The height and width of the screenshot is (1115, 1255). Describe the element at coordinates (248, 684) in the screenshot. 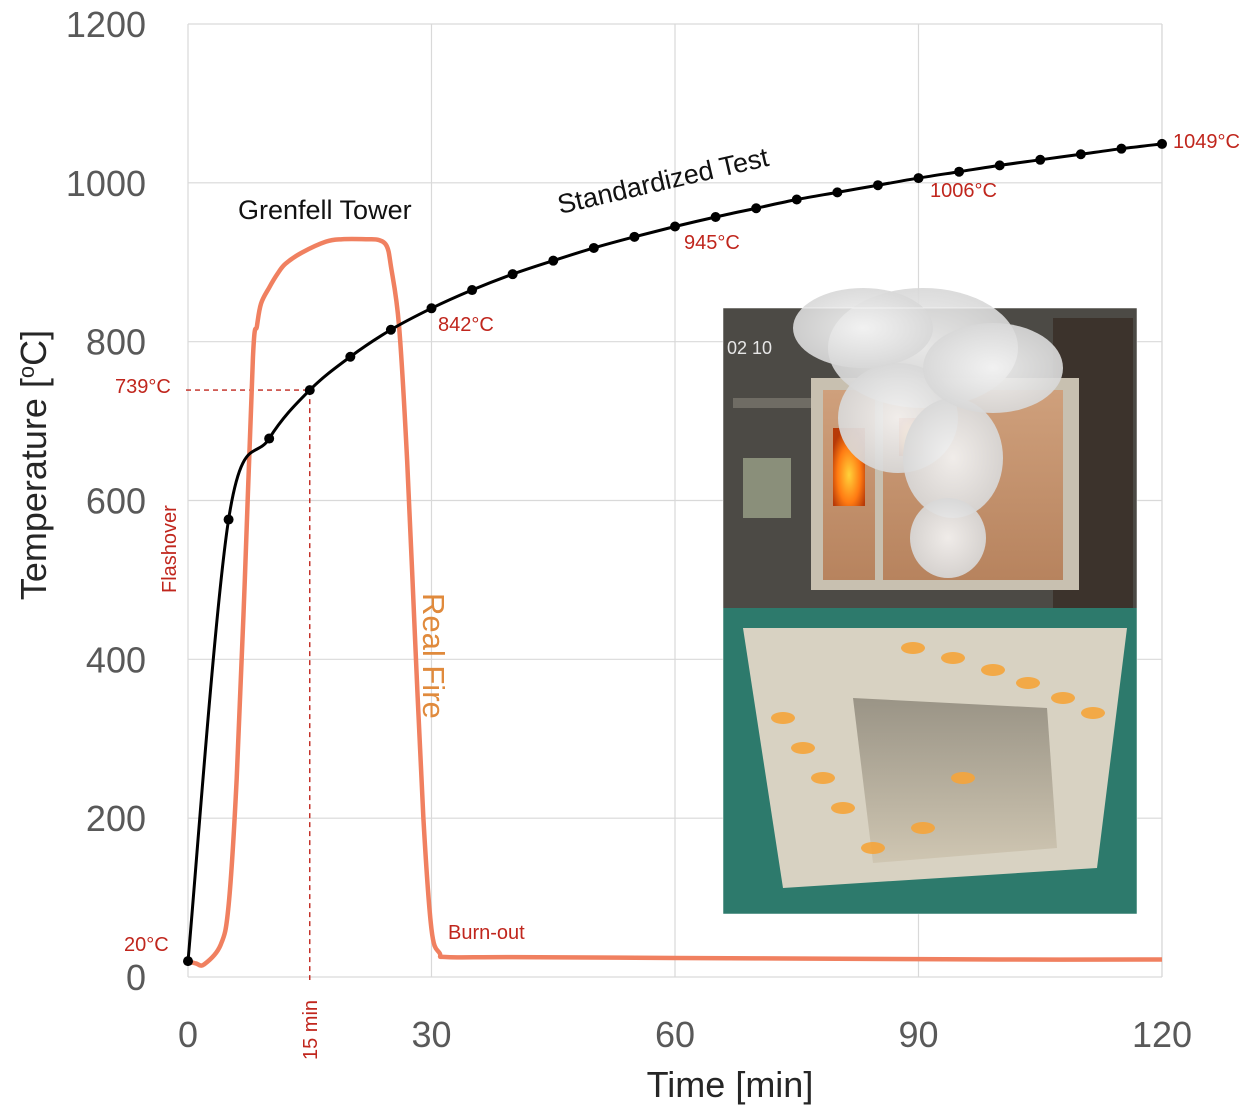

I see `guide-lines` at that location.